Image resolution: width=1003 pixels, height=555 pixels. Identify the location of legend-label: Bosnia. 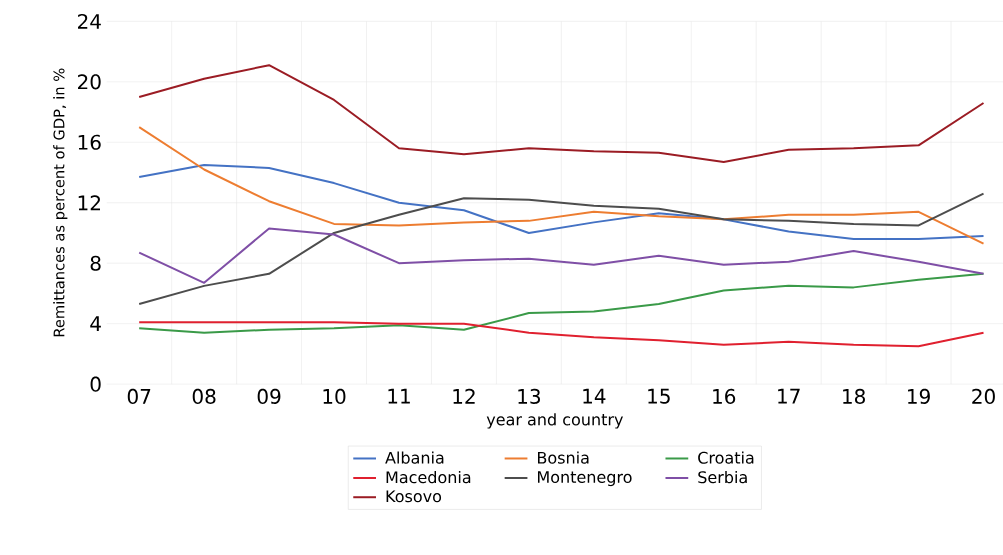
(563, 457).